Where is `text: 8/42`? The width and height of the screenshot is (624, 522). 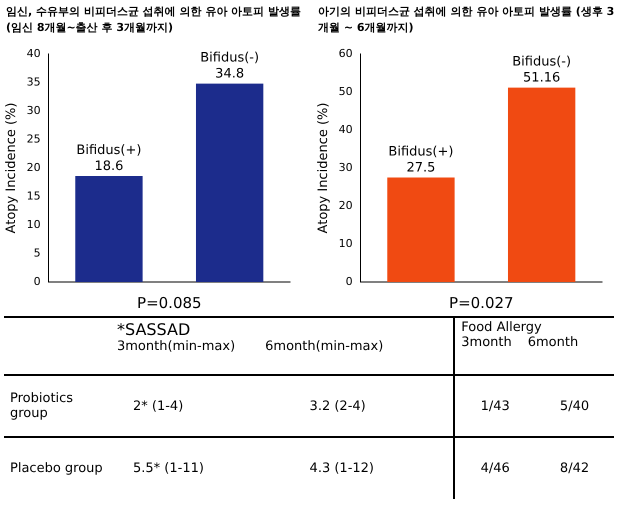
text: 8/42 is located at coordinates (574, 469).